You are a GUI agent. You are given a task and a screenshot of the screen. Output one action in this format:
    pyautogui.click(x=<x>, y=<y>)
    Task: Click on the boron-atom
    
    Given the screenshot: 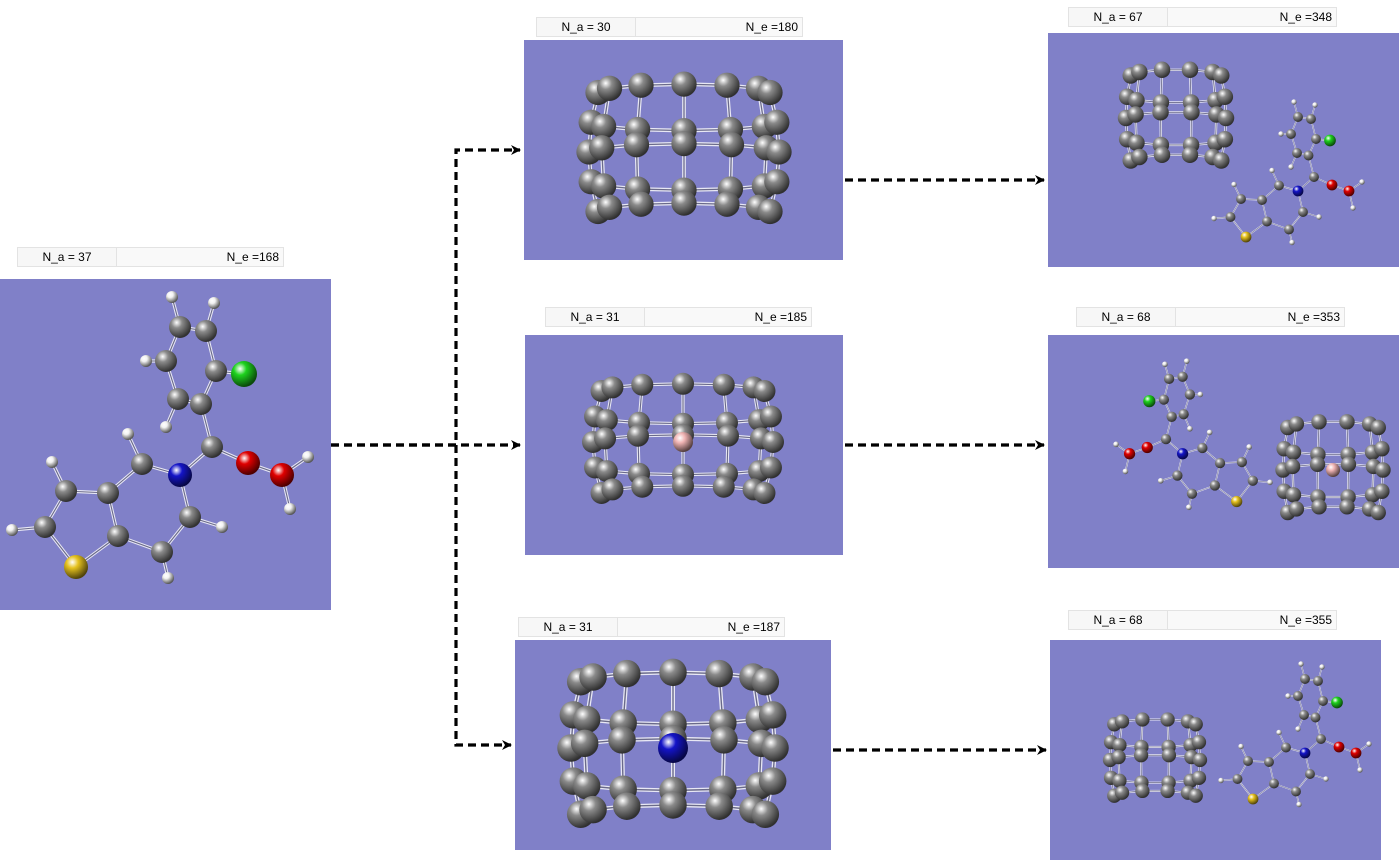 What is the action you would take?
    pyautogui.click(x=1333, y=470)
    